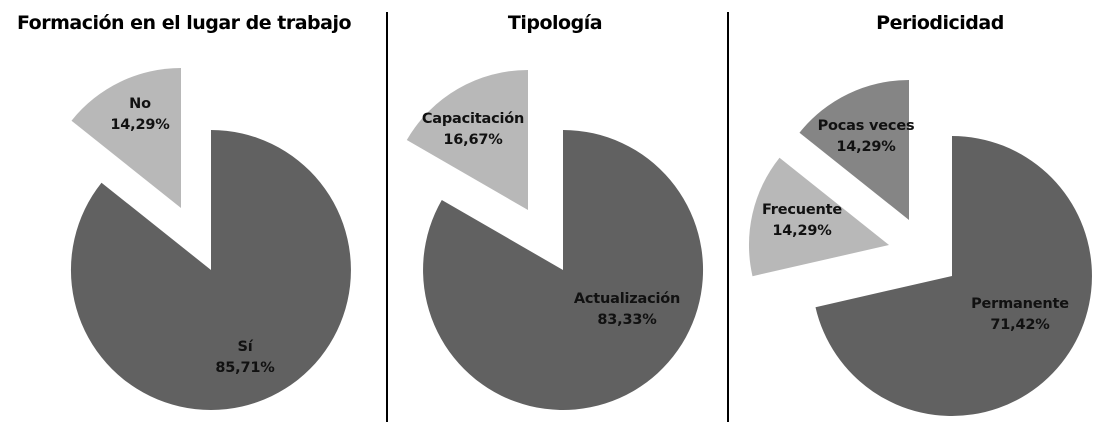 Image resolution: width=1104 pixels, height=436 pixels. What do you see at coordinates (473, 119) in the screenshot?
I see `slice-name: Capacitación` at bounding box center [473, 119].